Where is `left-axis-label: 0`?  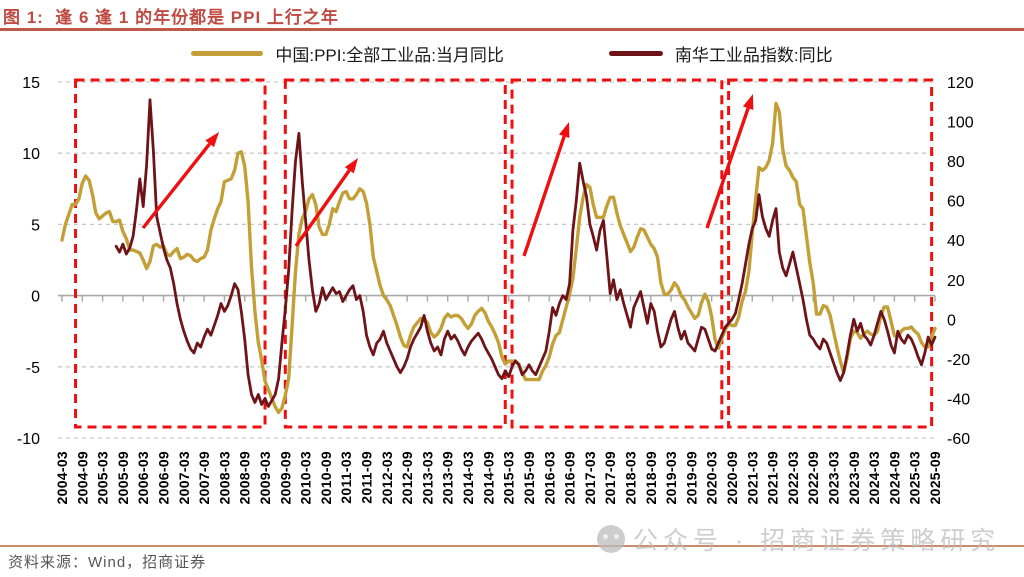
left-axis-label: 0 is located at coordinates (35, 297).